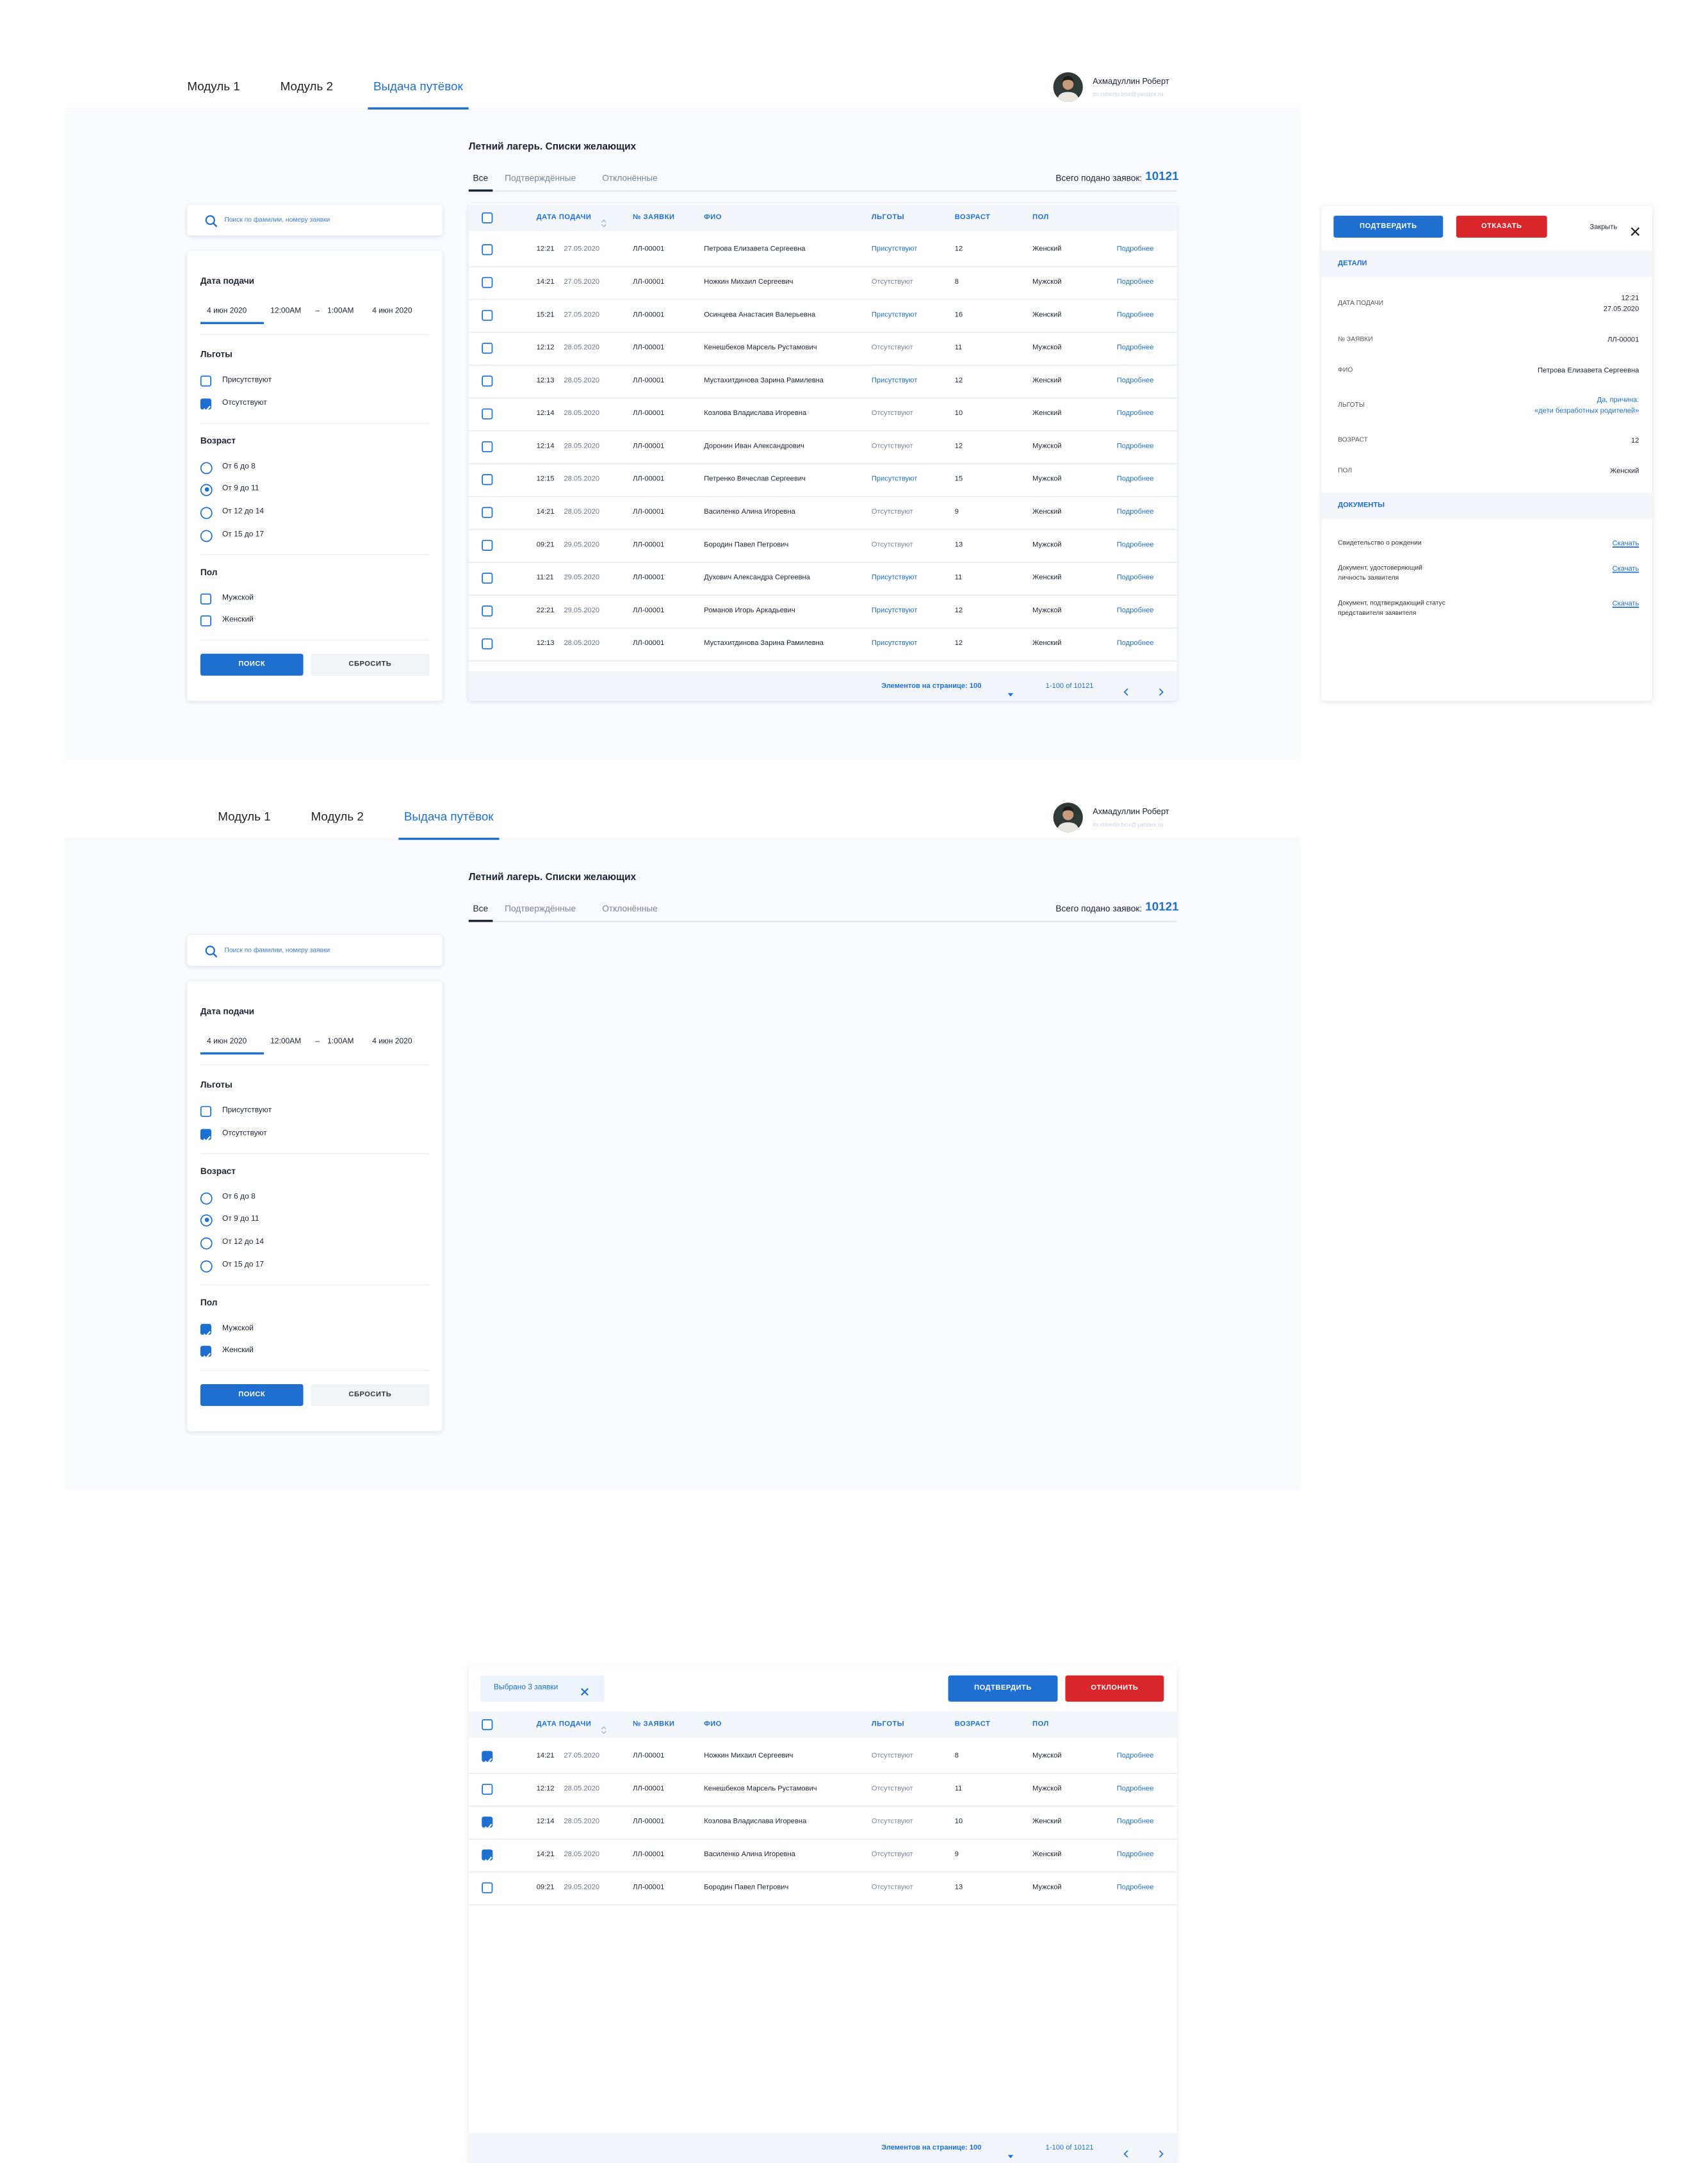 The height and width of the screenshot is (2163, 1708). What do you see at coordinates (243, 511) in the screenshot?
I see `filter-option: От 12 до 14` at bounding box center [243, 511].